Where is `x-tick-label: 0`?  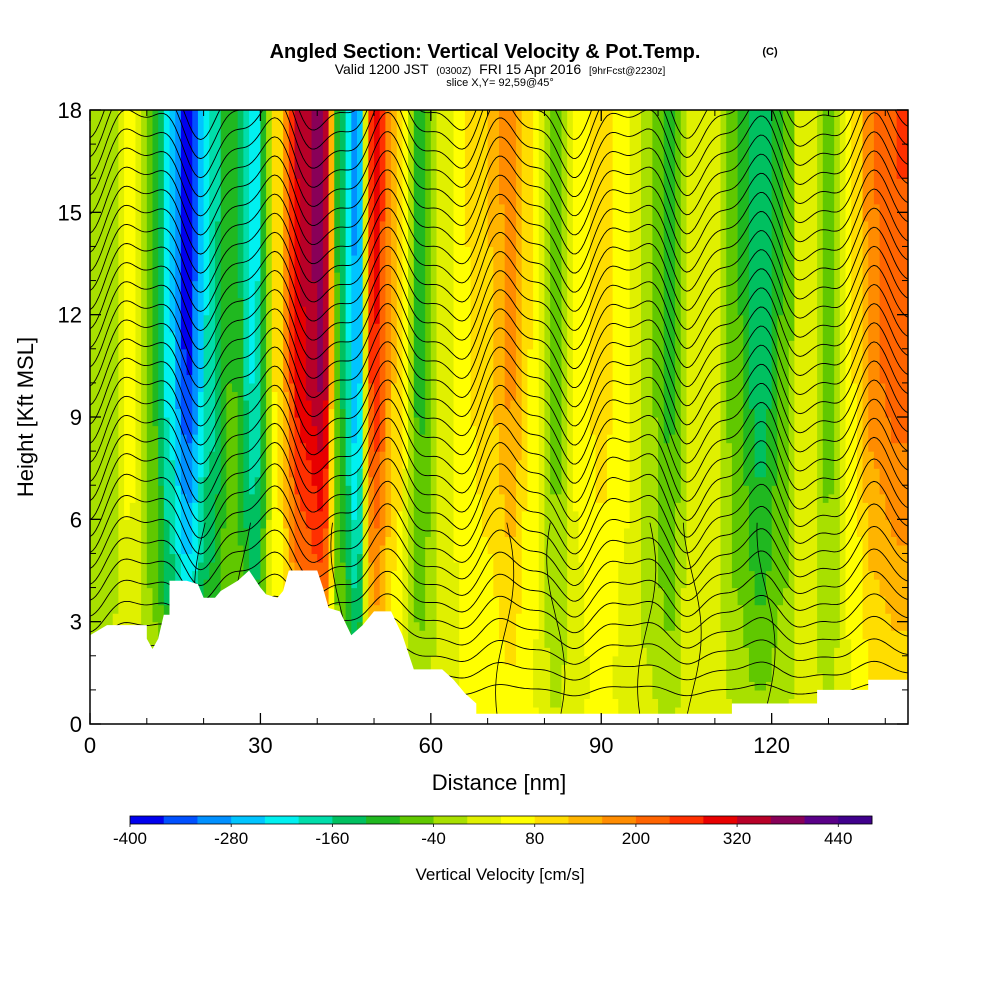
x-tick-label: 0 is located at coordinates (90, 745).